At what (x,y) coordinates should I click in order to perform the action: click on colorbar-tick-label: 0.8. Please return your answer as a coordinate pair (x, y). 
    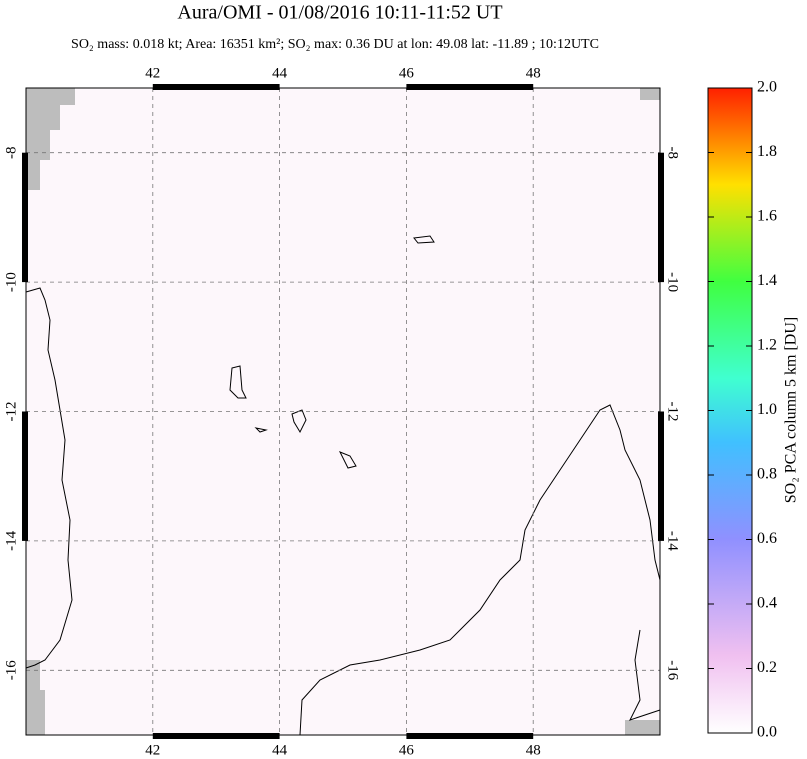
    Looking at the image, I should click on (767, 474).